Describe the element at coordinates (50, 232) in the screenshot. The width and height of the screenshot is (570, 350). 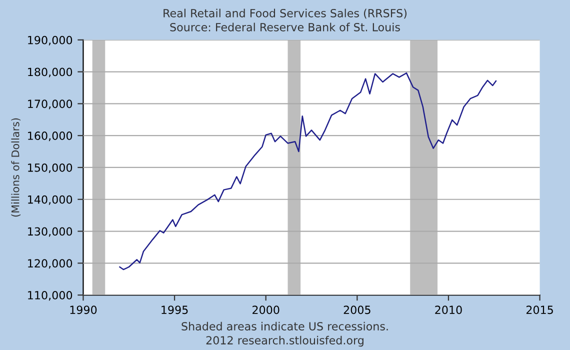
I see `y-tick-label: 130,000` at that location.